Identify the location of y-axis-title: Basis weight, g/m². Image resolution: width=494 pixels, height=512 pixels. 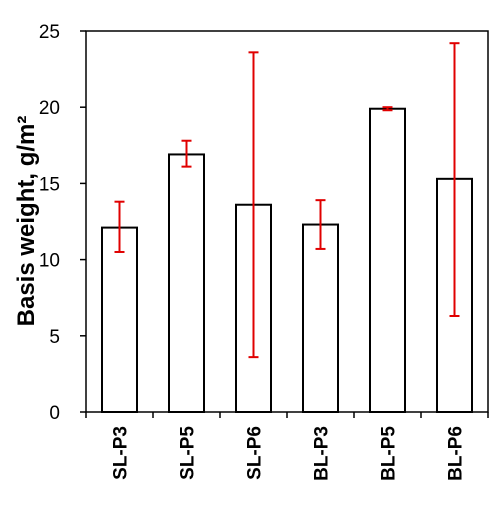
(26, 221).